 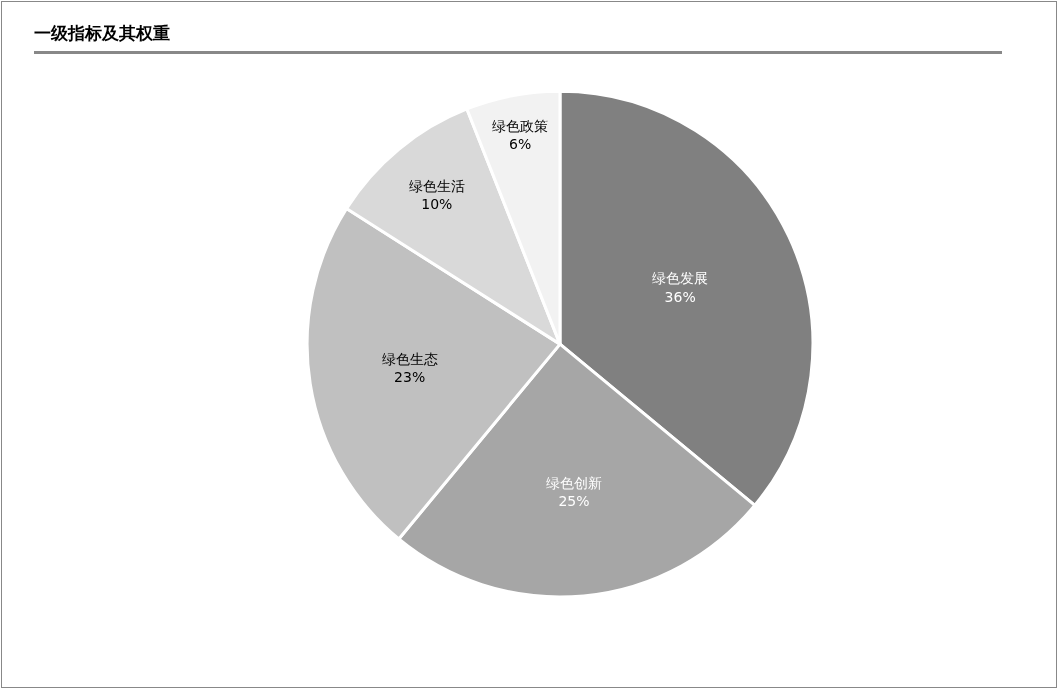 I want to click on slice-label: 绿色政策, so click(x=520, y=125).